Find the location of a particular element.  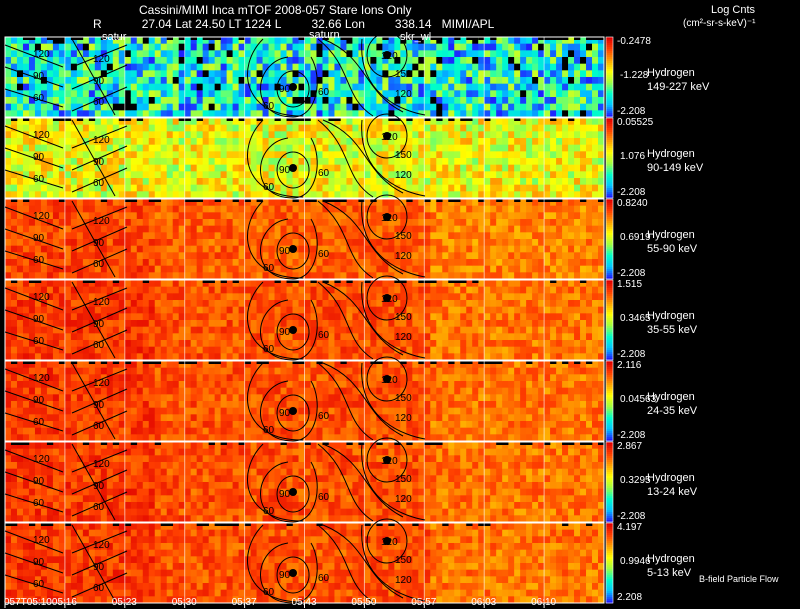

contour-overlay is located at coordinates (215, 237).